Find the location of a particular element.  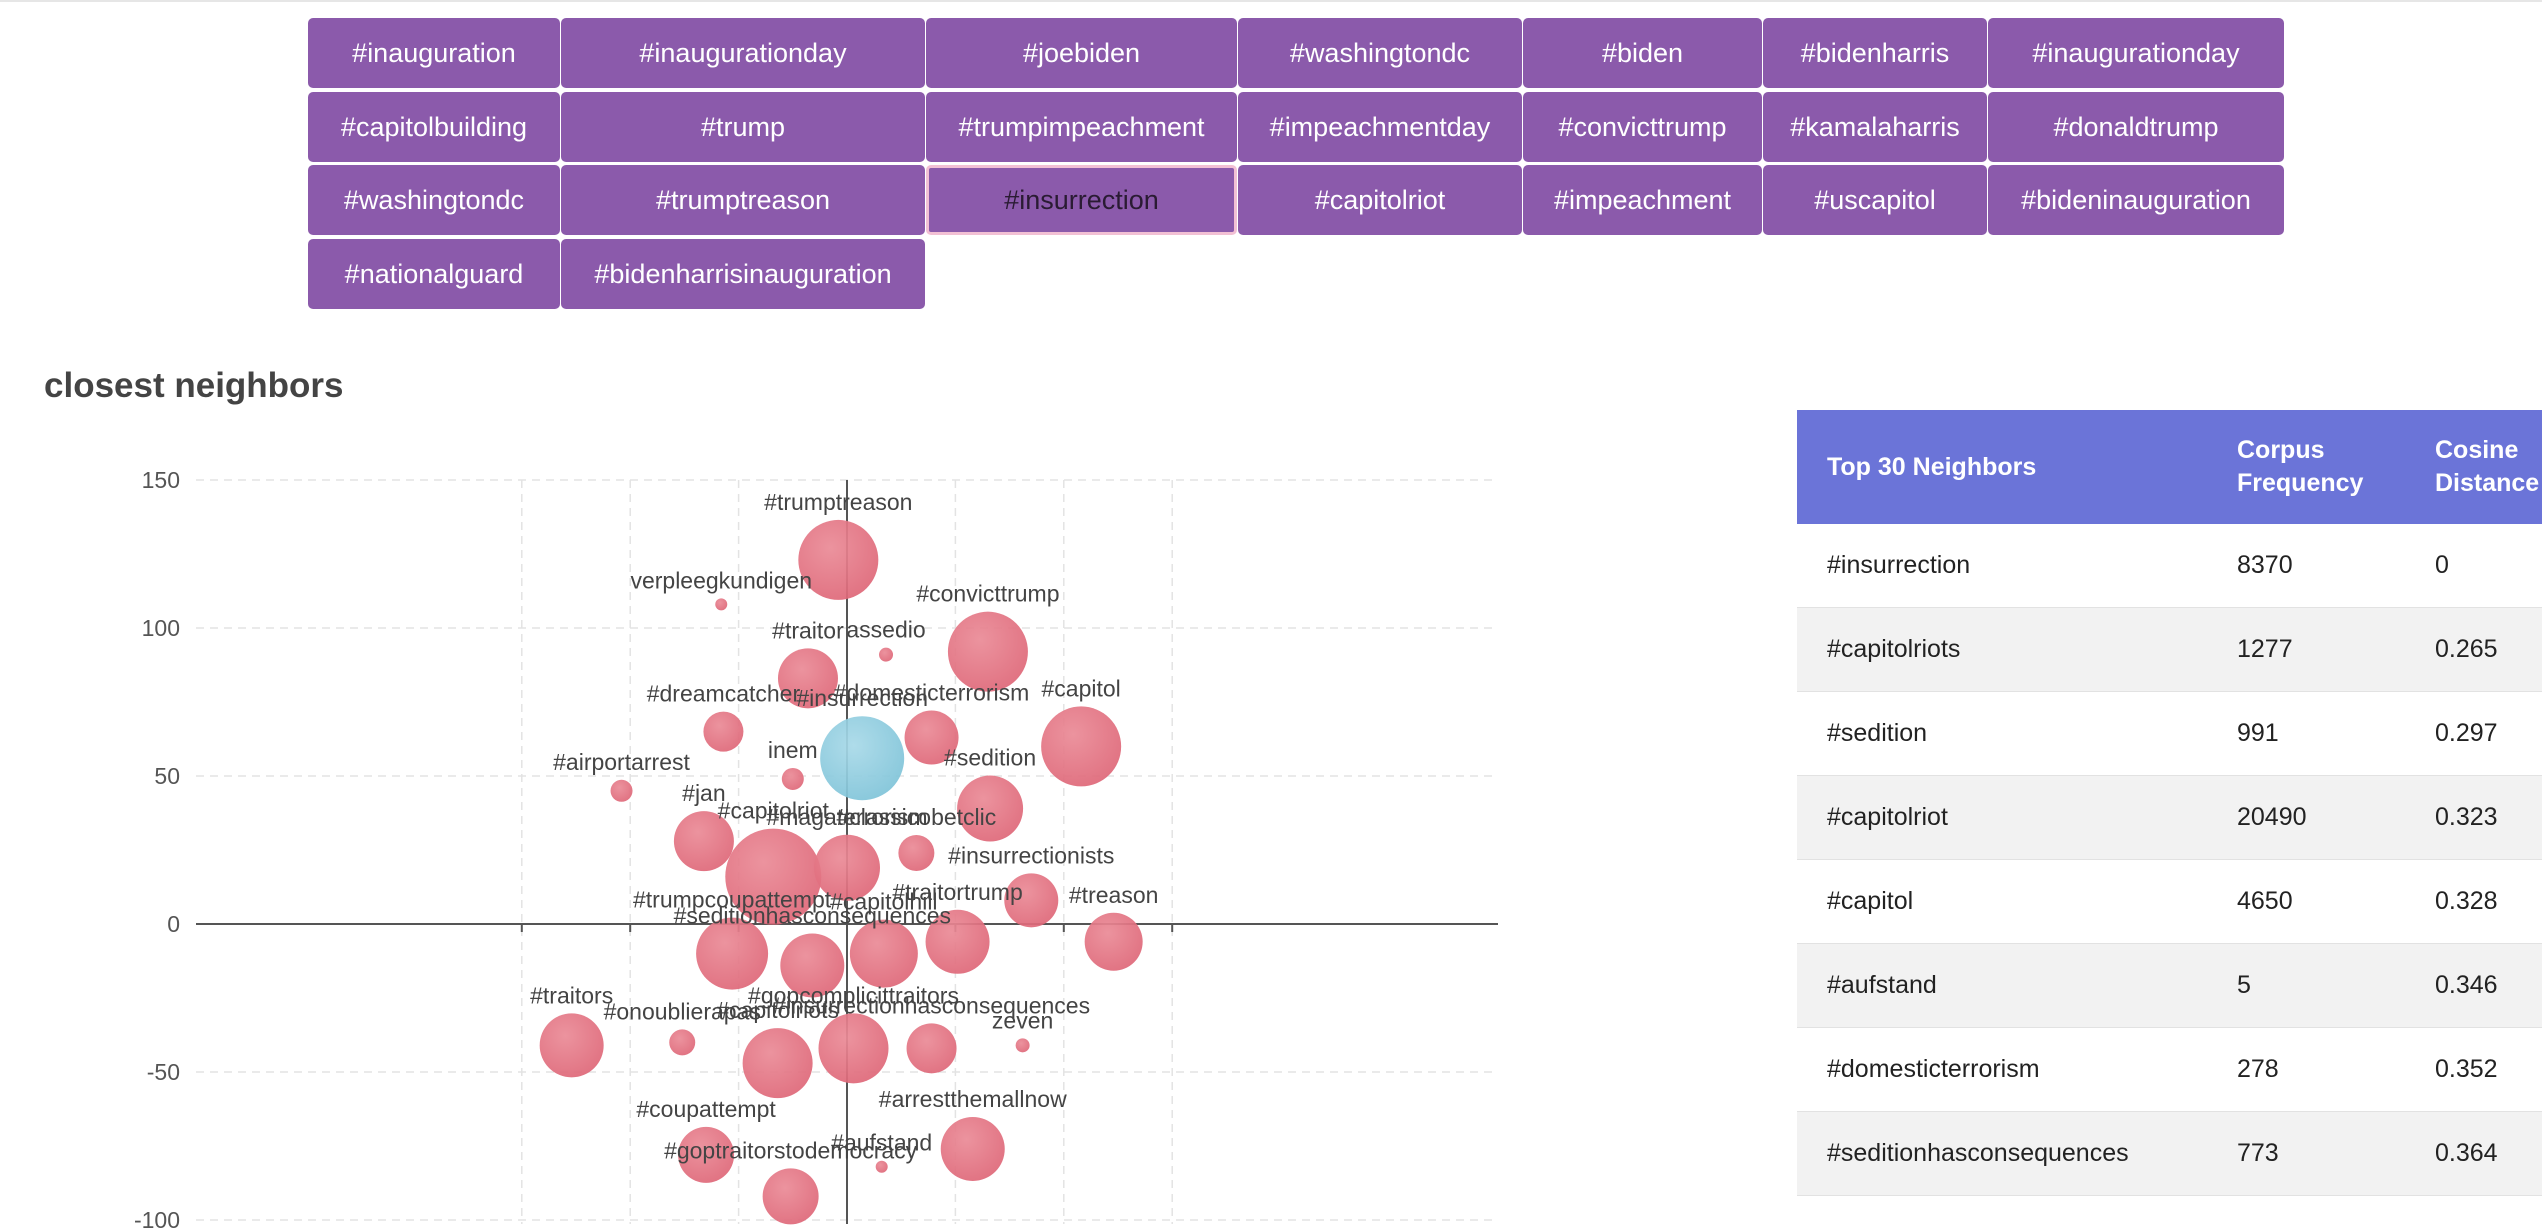

tag-button: #biden is located at coordinates (1642, 53).